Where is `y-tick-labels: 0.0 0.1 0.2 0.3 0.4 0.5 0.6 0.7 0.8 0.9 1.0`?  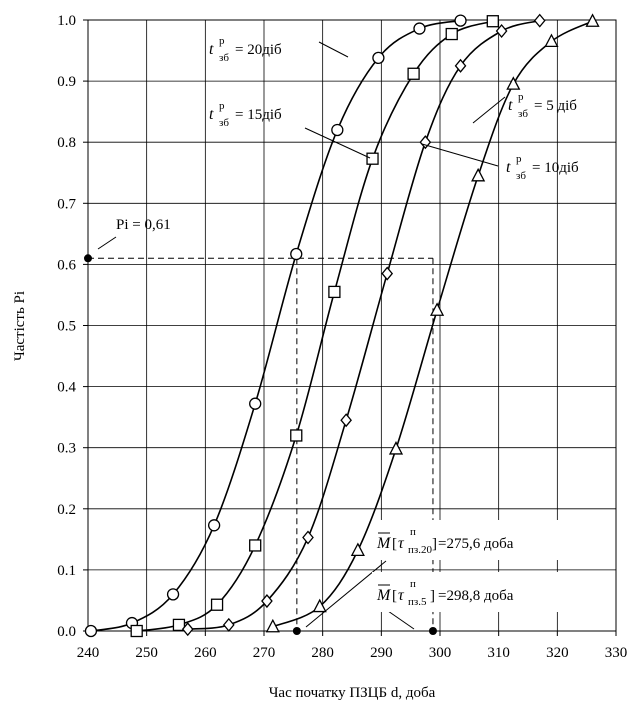 y-tick-labels: 0.0 0.1 0.2 0.3 0.4 0.5 0.6 0.7 0.8 0.9 1.0 is located at coordinates (66, 326).